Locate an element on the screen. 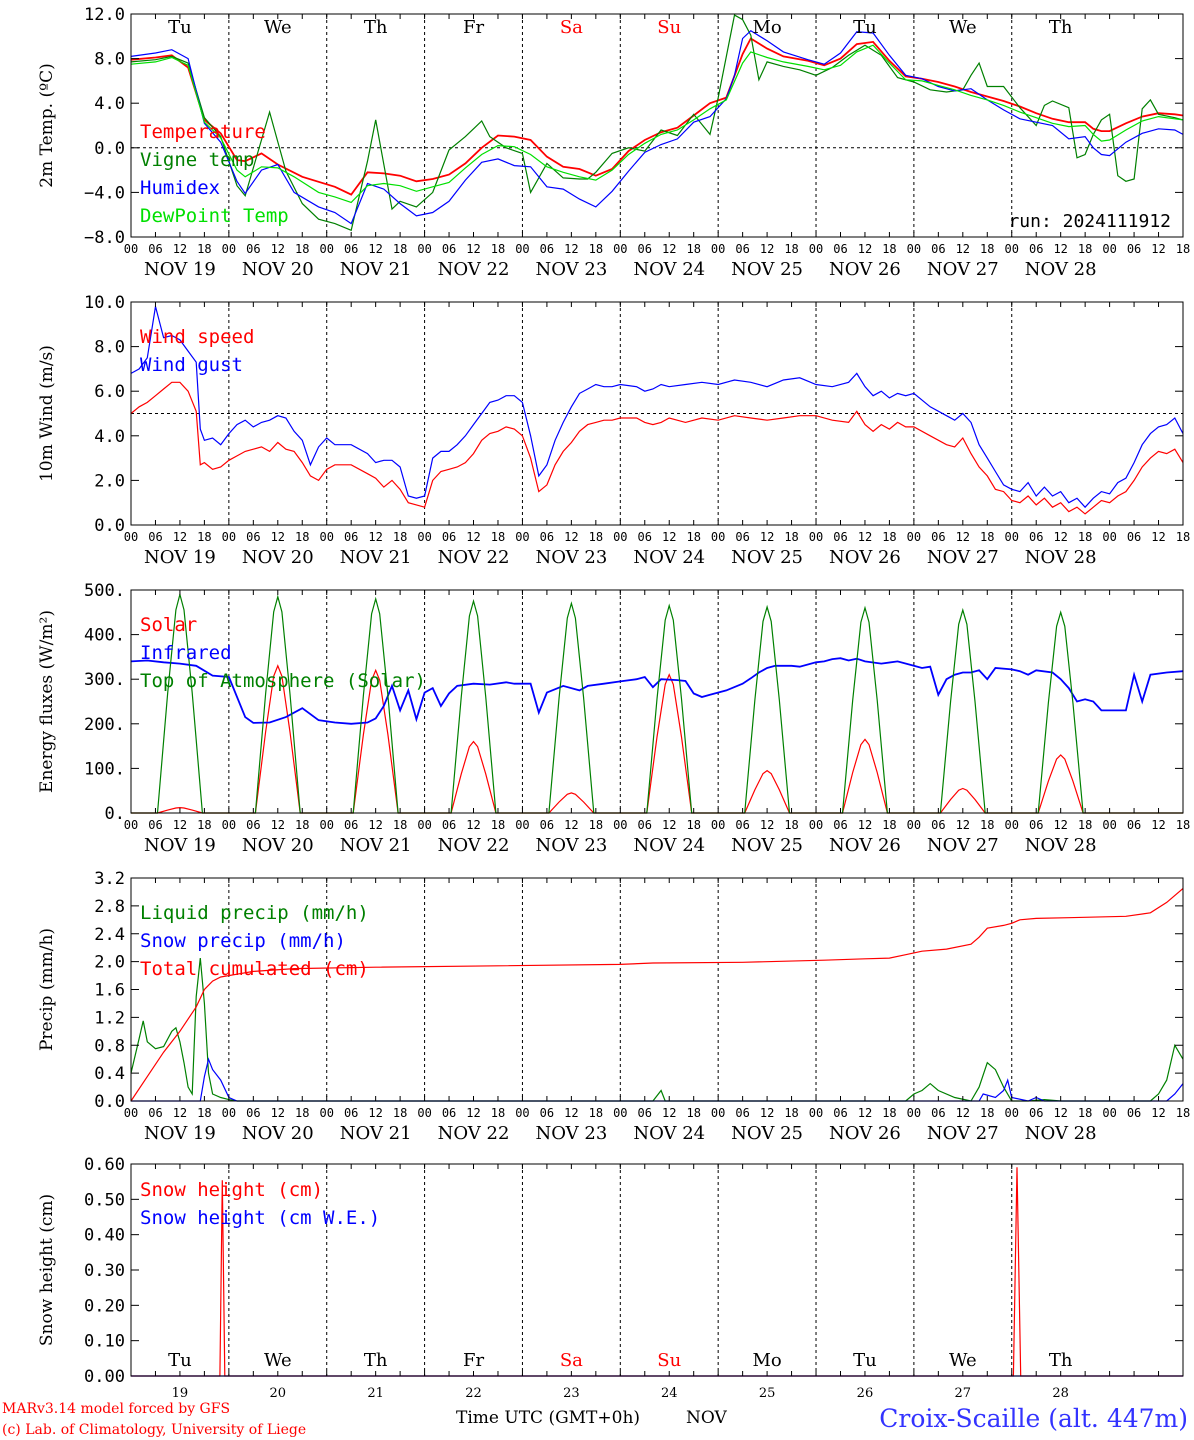 This screenshot has width=1194, height=1440. y-tick-label: −4.0 is located at coordinates (104, 193).